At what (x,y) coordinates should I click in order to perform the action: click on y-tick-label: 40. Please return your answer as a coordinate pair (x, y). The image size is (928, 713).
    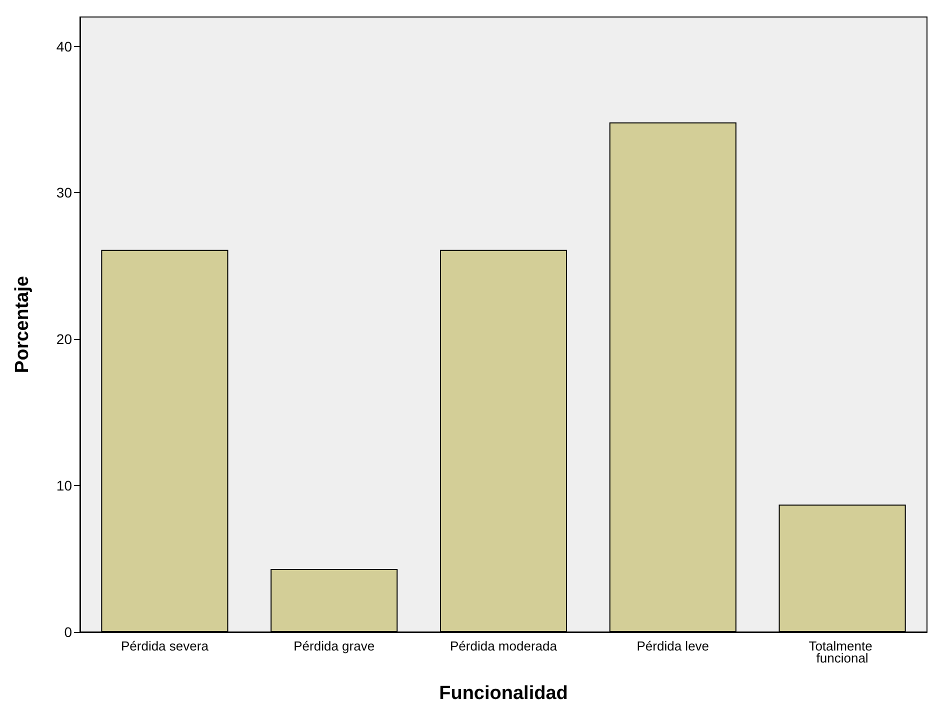
    Looking at the image, I should click on (64, 46).